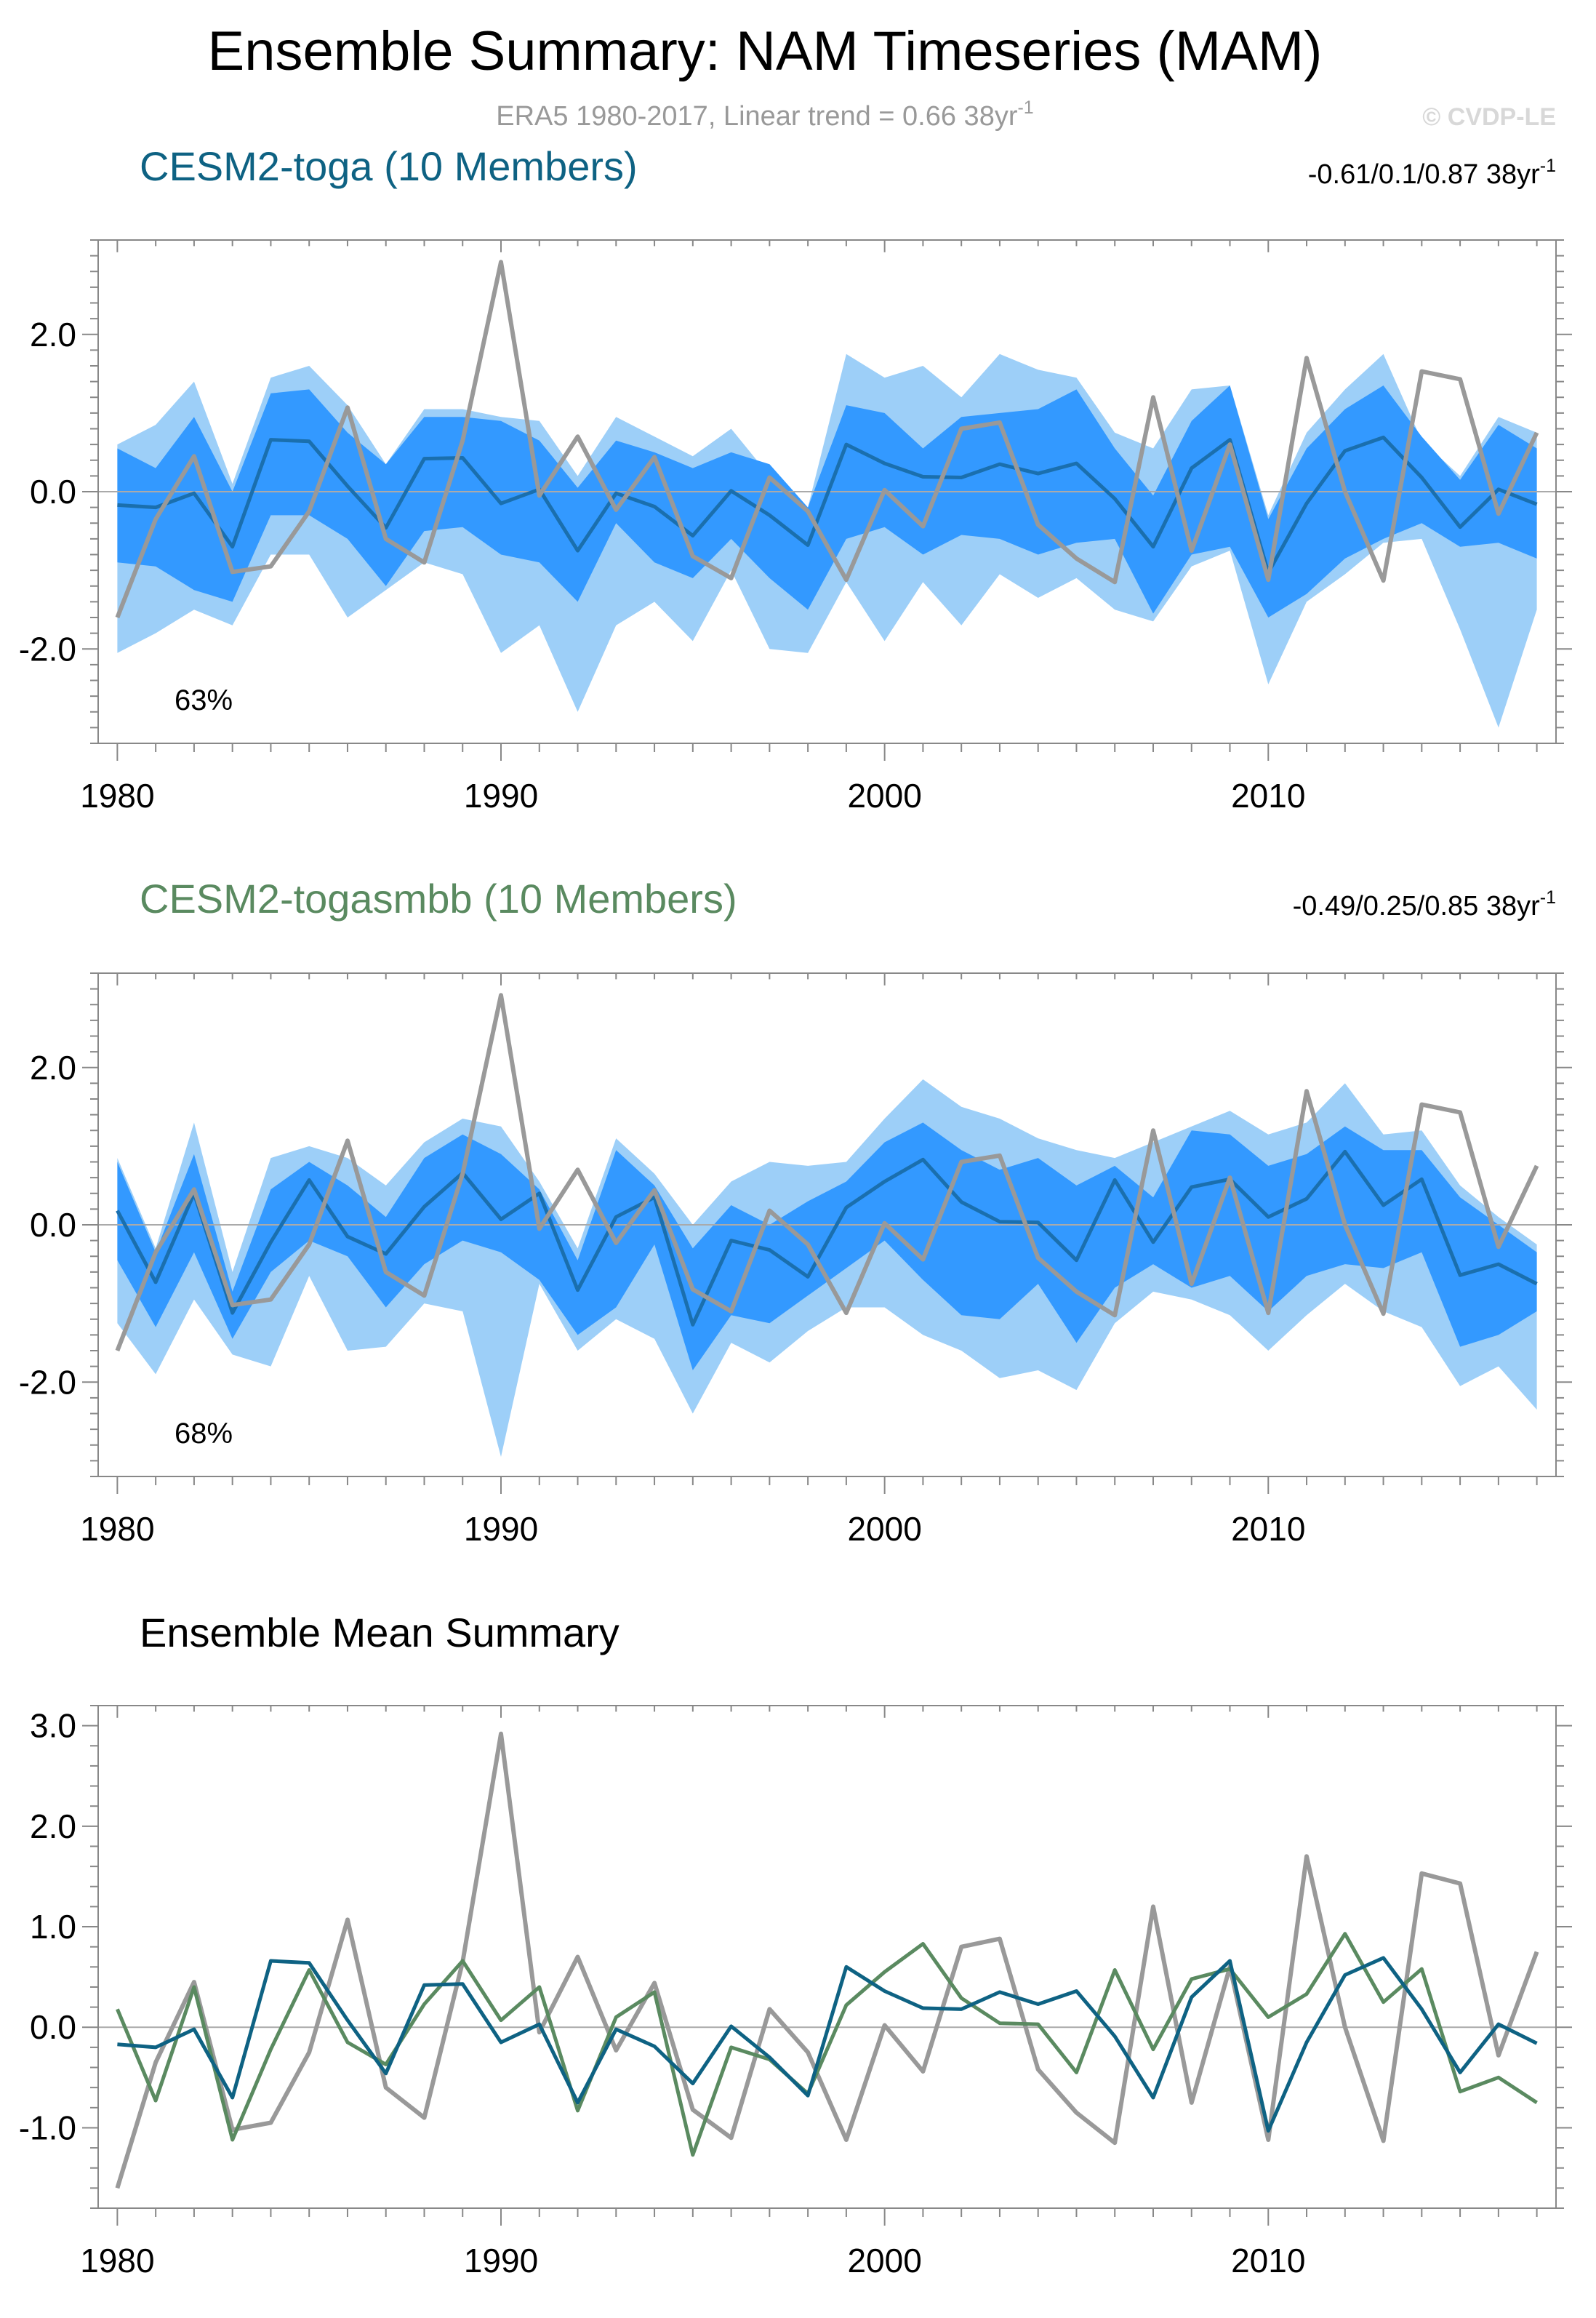  What do you see at coordinates (117, 1529) in the screenshot?
I see `togasmbb-x-tick-label: 1980` at bounding box center [117, 1529].